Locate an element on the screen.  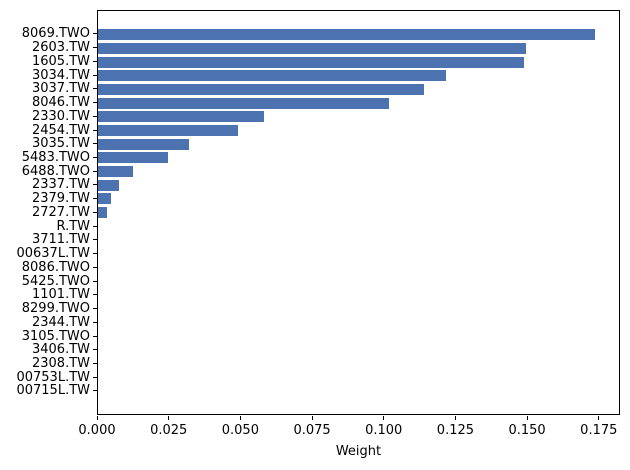
y-axis-row: 2454.TW is located at coordinates (48, 130).